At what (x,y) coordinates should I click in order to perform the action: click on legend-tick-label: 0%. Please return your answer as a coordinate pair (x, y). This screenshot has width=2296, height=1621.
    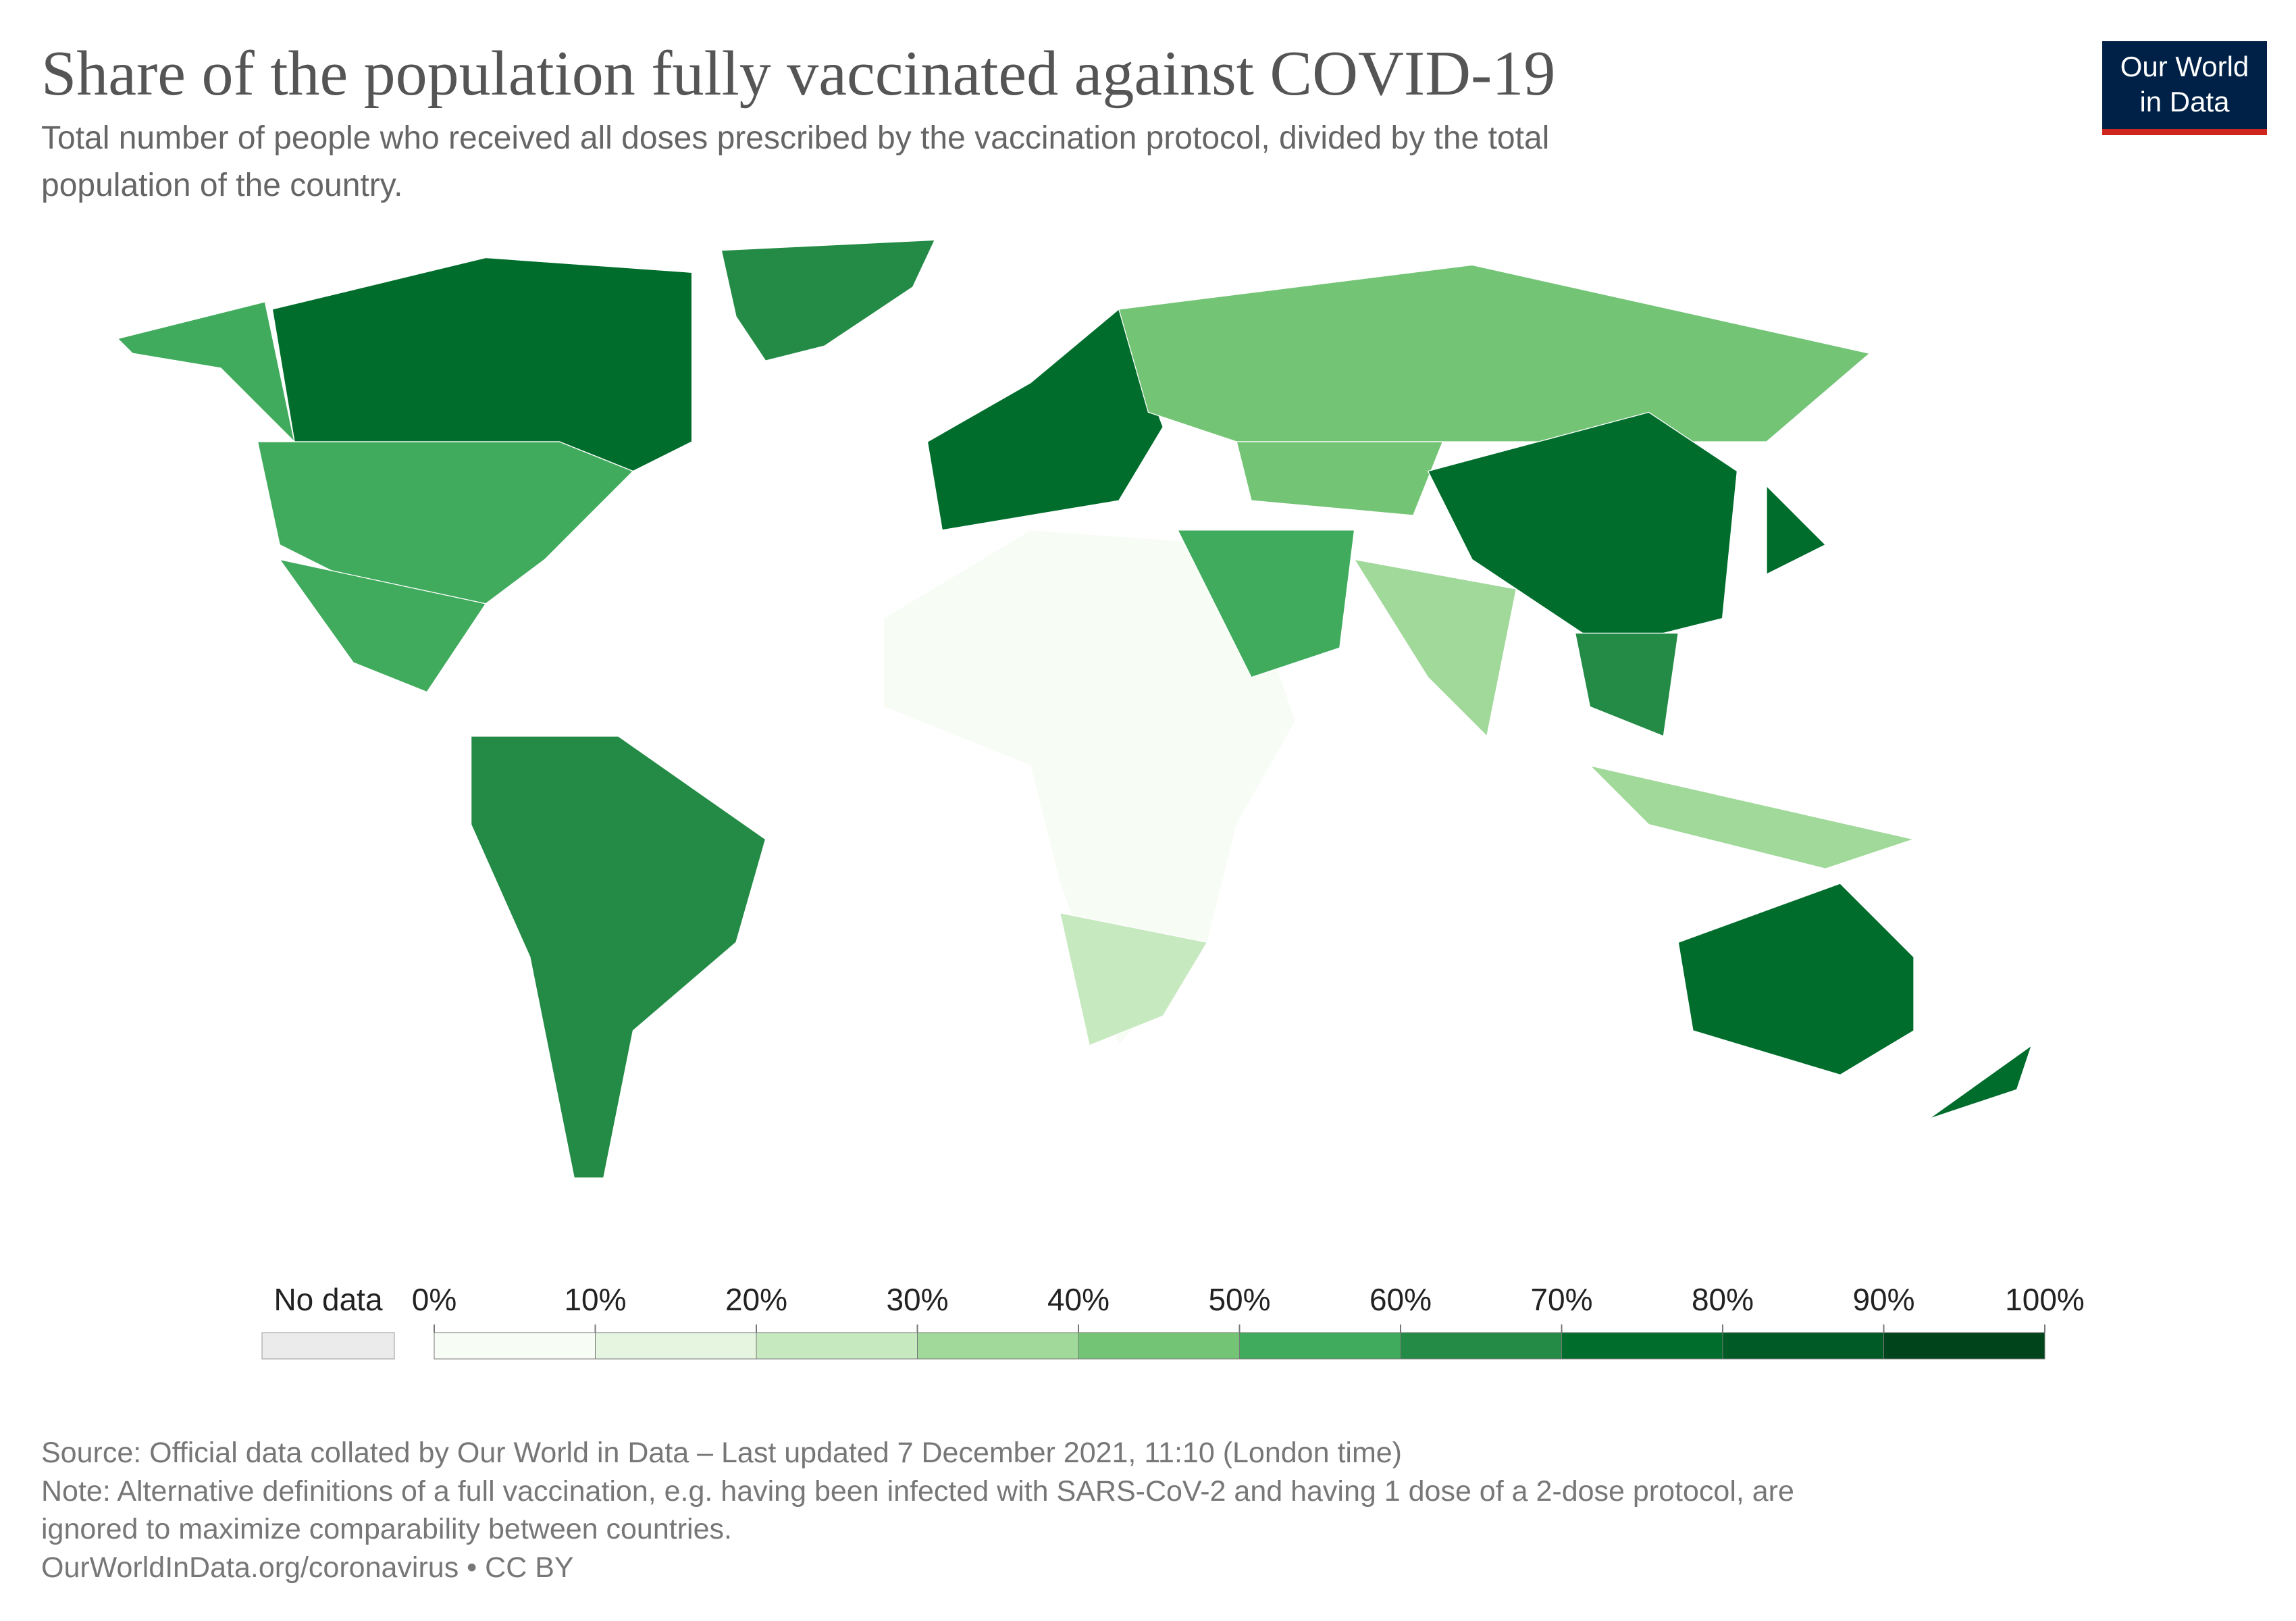
    Looking at the image, I should click on (434, 1299).